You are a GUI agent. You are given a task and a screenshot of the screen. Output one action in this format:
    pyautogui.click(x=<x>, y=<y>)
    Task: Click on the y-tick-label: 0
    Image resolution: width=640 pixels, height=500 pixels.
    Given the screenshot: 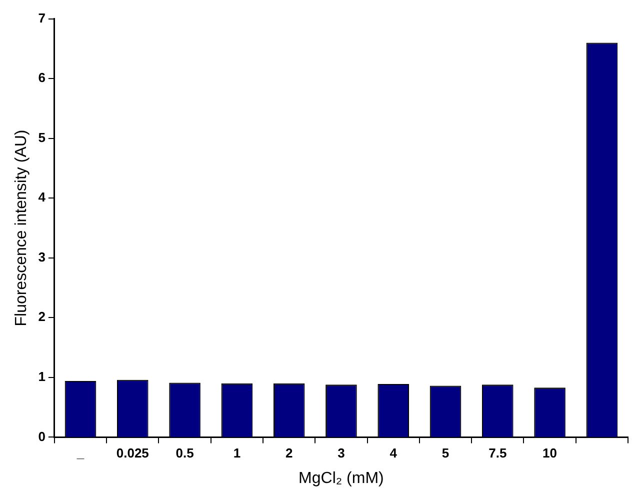 What is the action you would take?
    pyautogui.click(x=42, y=436)
    